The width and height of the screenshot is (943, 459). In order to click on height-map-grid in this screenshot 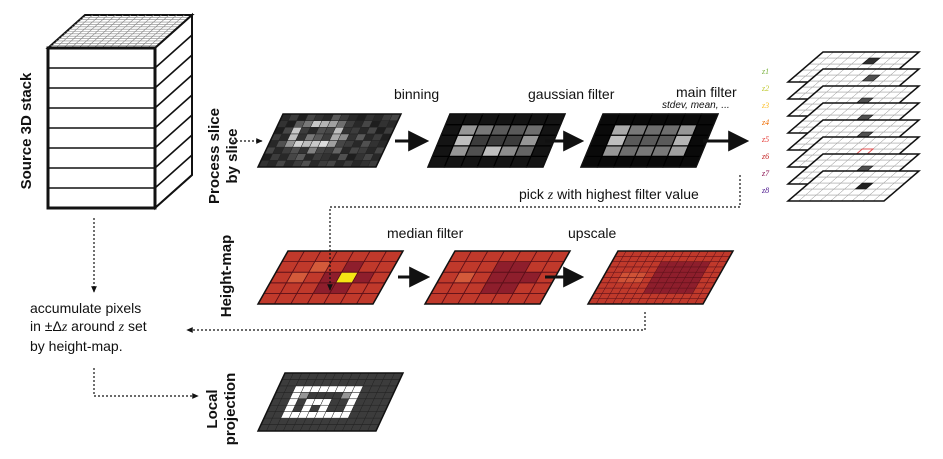, I will do `click(330, 277)`.